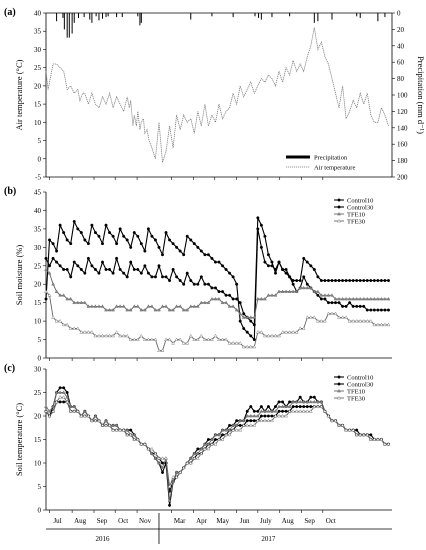 This screenshot has width=426, height=550. Describe the element at coordinates (57, 521) in the screenshot. I see `month-label: Jul` at that location.